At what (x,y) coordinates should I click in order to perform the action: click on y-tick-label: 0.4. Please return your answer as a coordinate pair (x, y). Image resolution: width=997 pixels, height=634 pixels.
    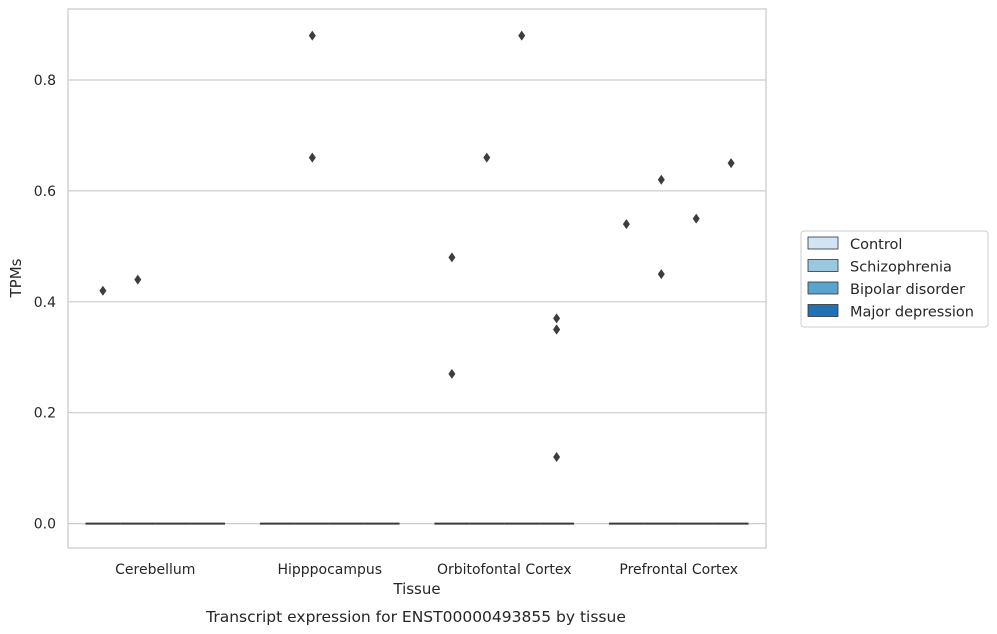
    Looking at the image, I should click on (45, 303).